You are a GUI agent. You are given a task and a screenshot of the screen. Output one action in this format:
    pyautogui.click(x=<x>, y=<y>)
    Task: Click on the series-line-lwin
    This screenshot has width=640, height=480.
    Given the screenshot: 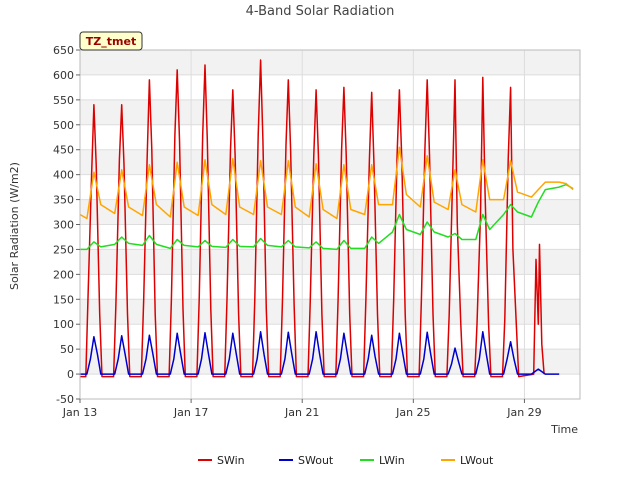 What is the action you would take?
    pyautogui.click(x=327, y=217)
    